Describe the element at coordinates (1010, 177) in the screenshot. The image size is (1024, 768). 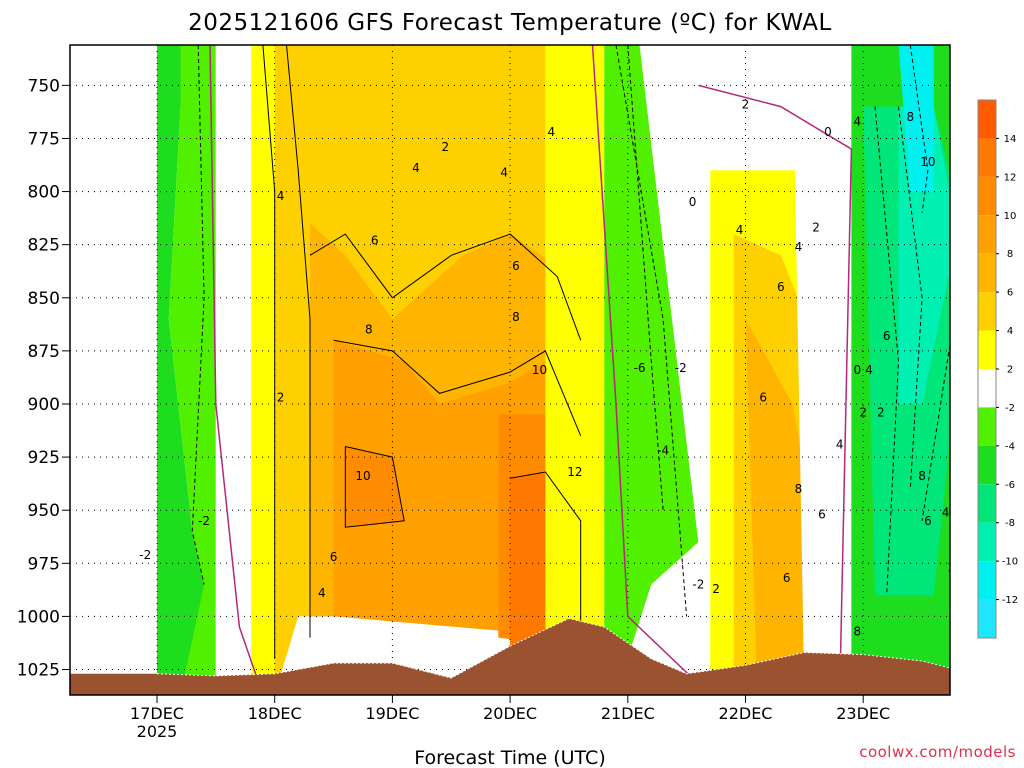
I see `colorbar-tick-label-12: 12` at that location.